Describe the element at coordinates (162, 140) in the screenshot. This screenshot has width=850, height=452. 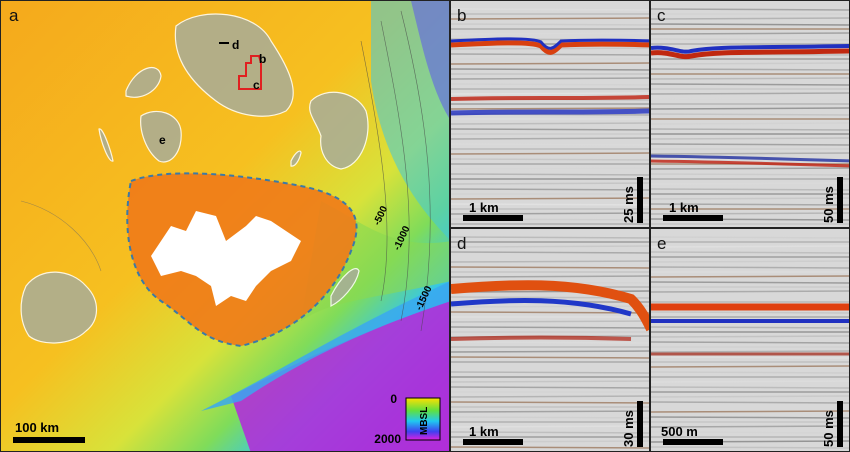
I see `inset-label-e: e` at that location.